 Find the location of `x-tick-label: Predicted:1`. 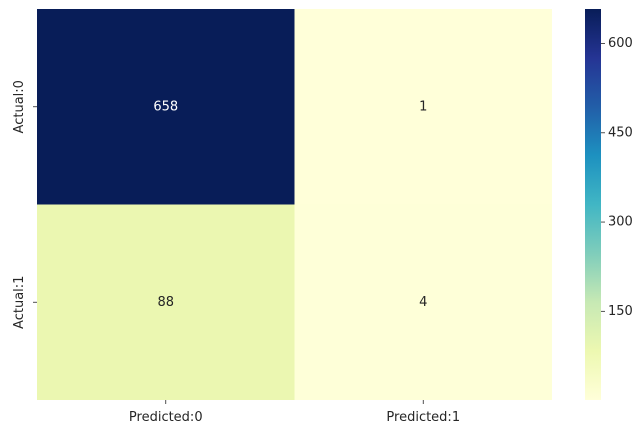

x-tick-label: Predicted:1 is located at coordinates (423, 417).